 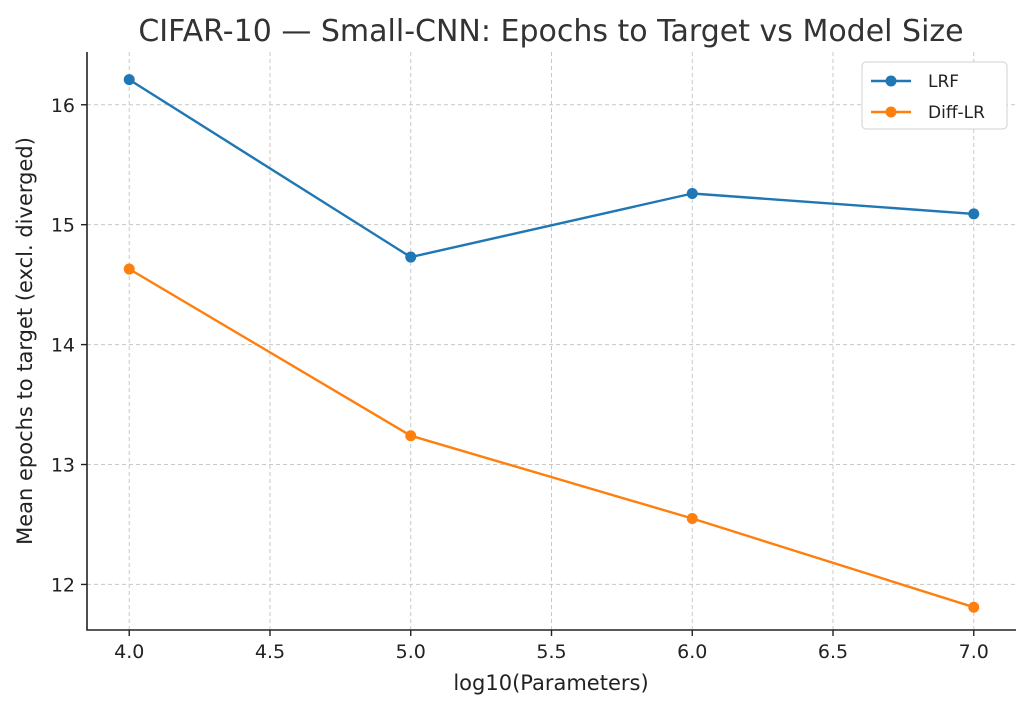 What do you see at coordinates (891, 112) in the screenshot?
I see `legend-marker-diff-lr` at bounding box center [891, 112].